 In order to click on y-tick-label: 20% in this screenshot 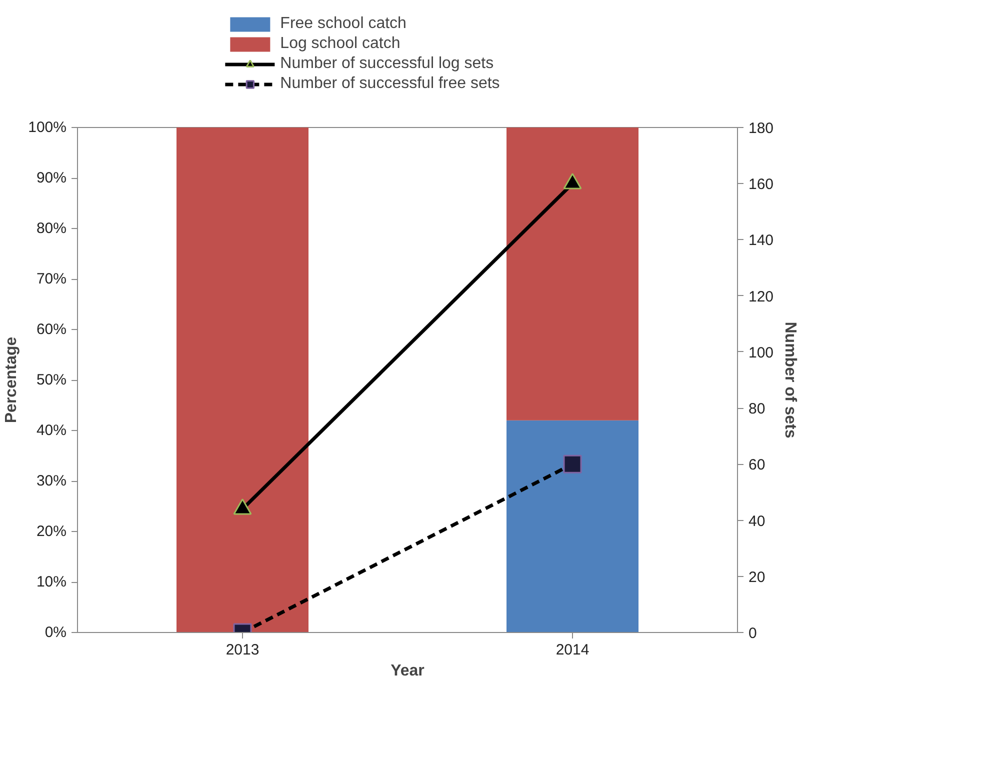, I will do `click(51, 531)`.